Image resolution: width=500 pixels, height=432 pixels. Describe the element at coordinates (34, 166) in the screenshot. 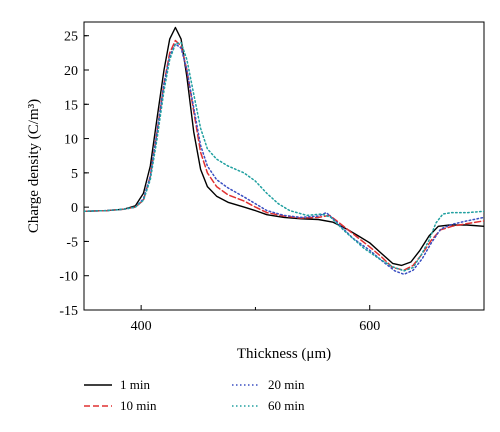

I see `y-axis-title: Charge density (C/m³)` at that location.